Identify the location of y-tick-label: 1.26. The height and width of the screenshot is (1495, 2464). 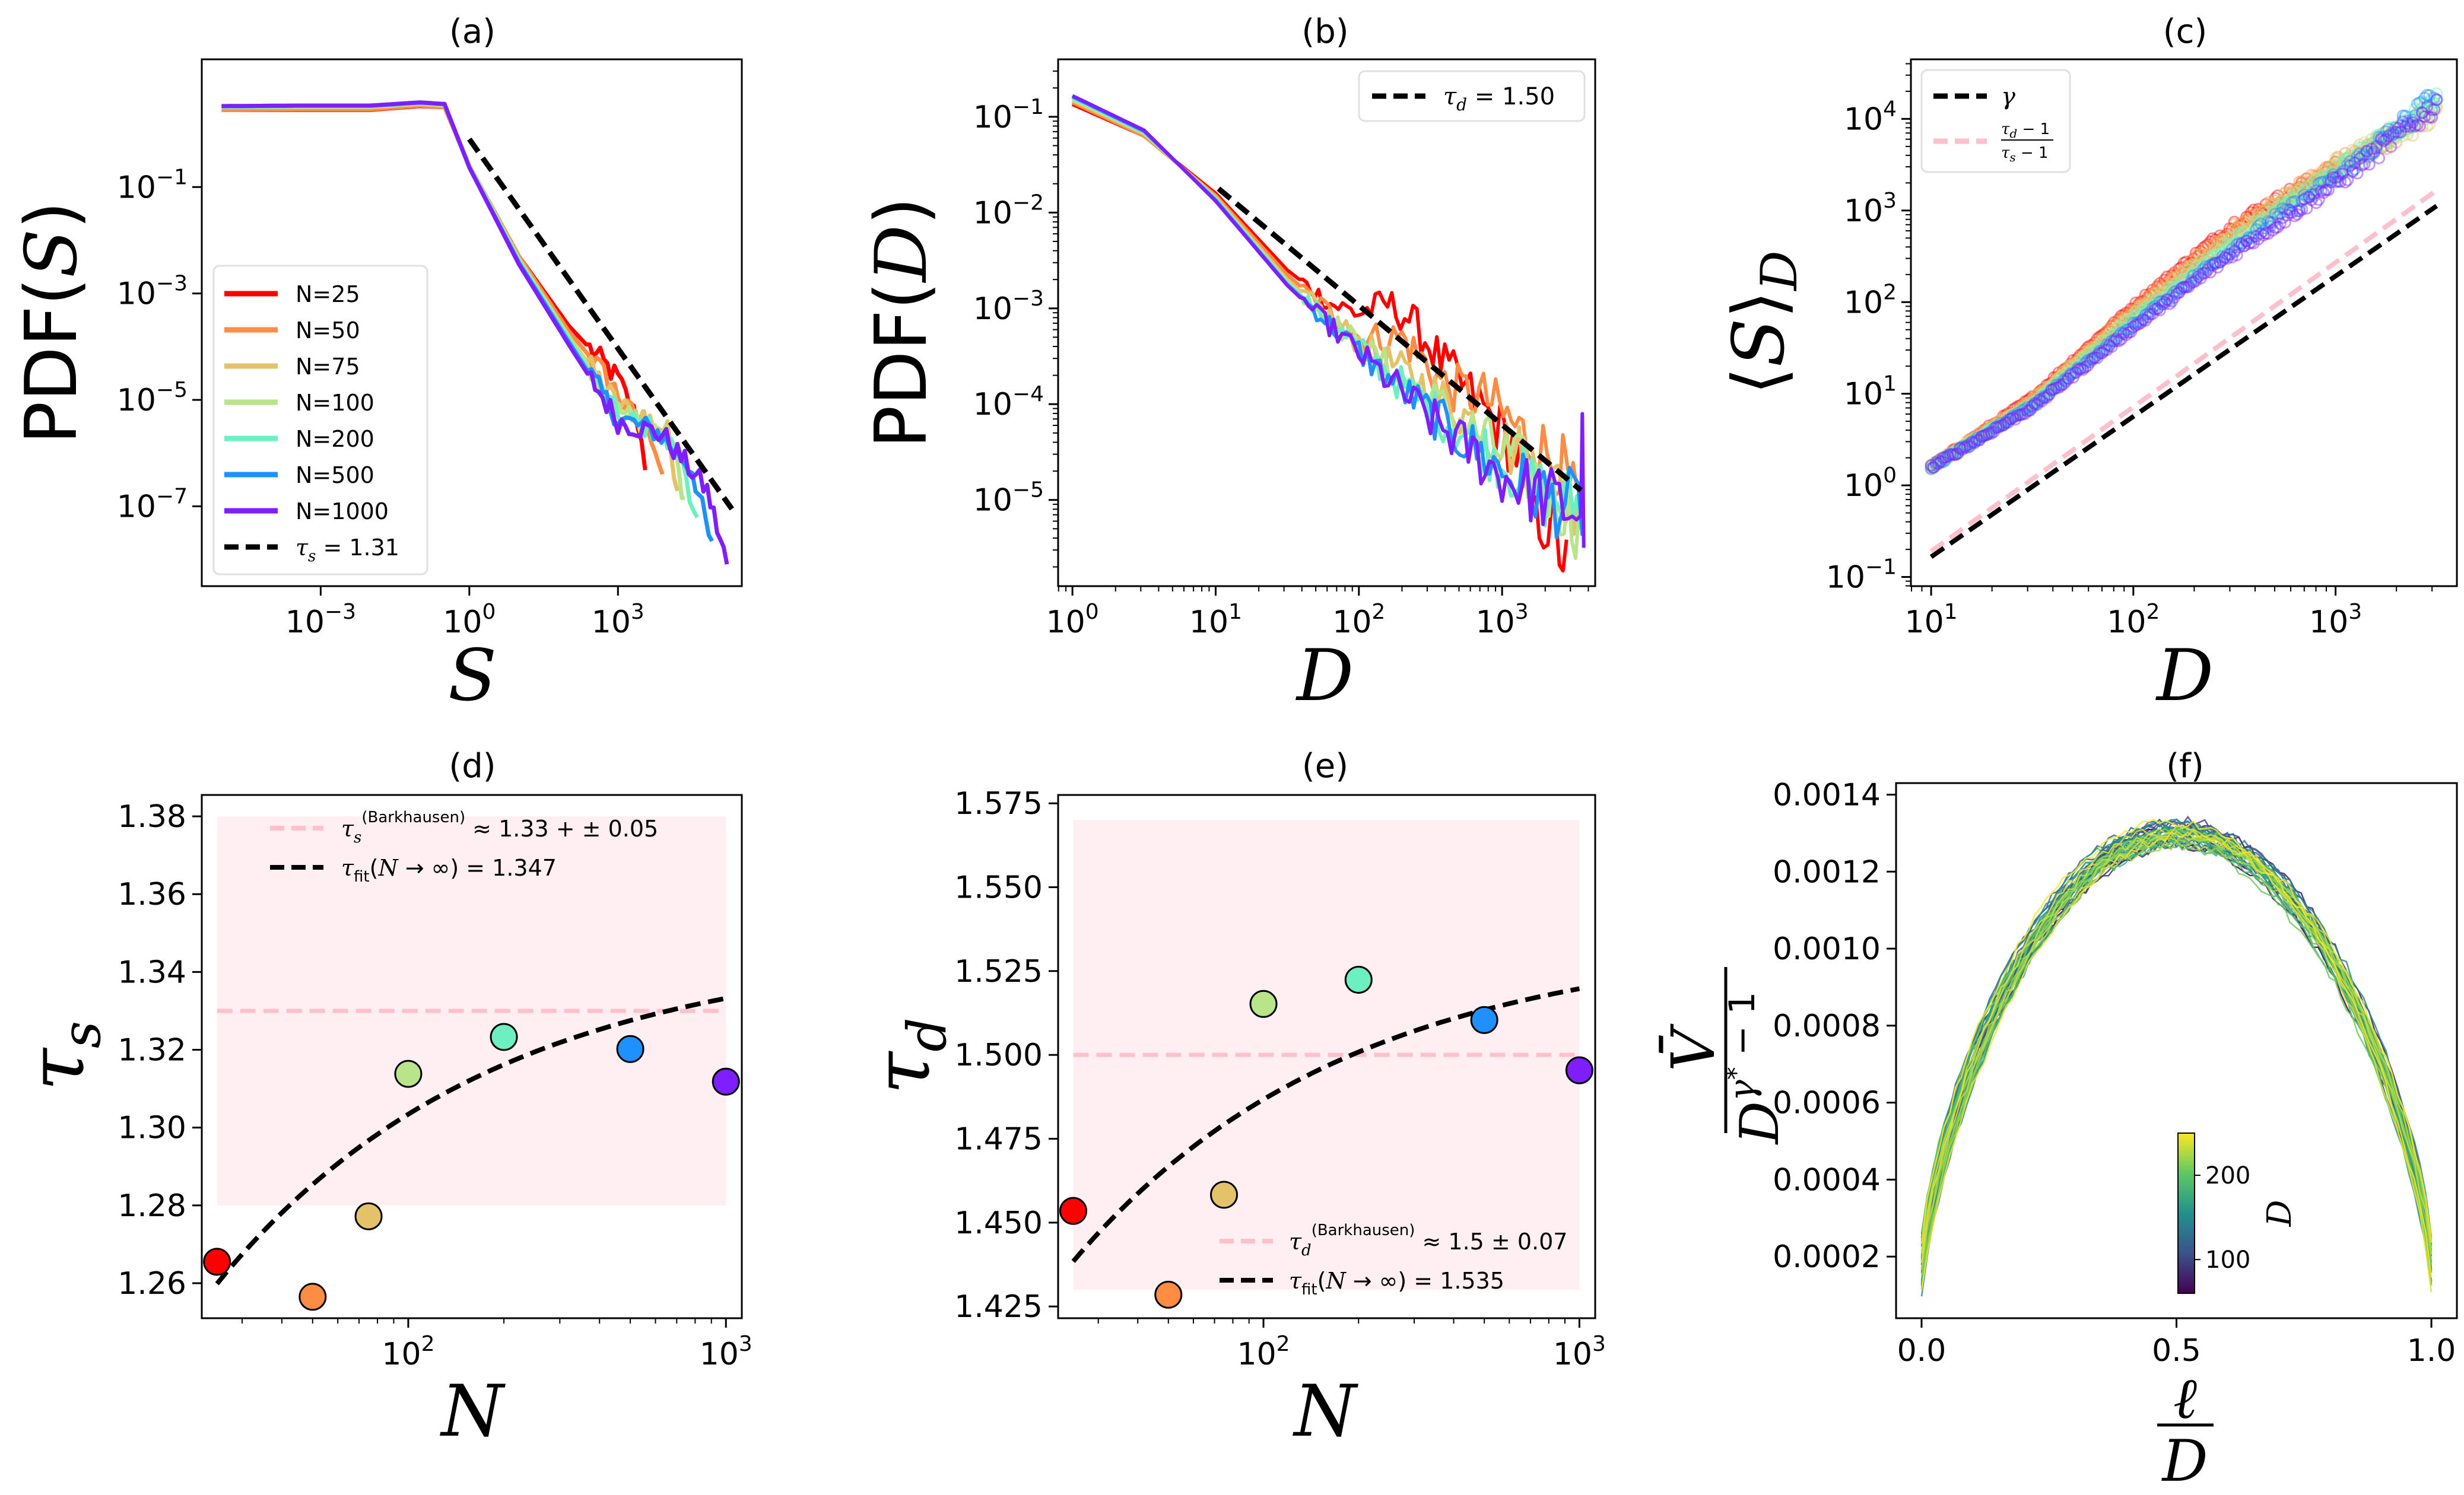
(152, 1284).